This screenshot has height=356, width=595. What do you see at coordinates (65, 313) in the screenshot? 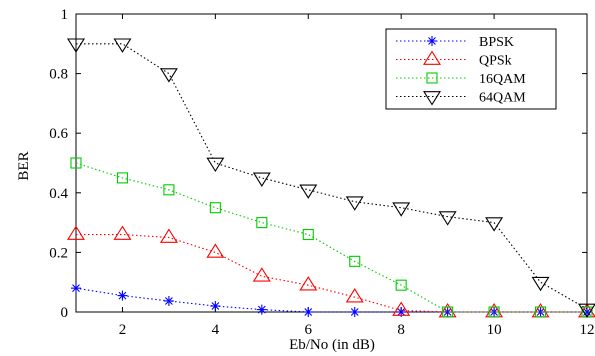
I see `y-tick-label: 0` at bounding box center [65, 313].